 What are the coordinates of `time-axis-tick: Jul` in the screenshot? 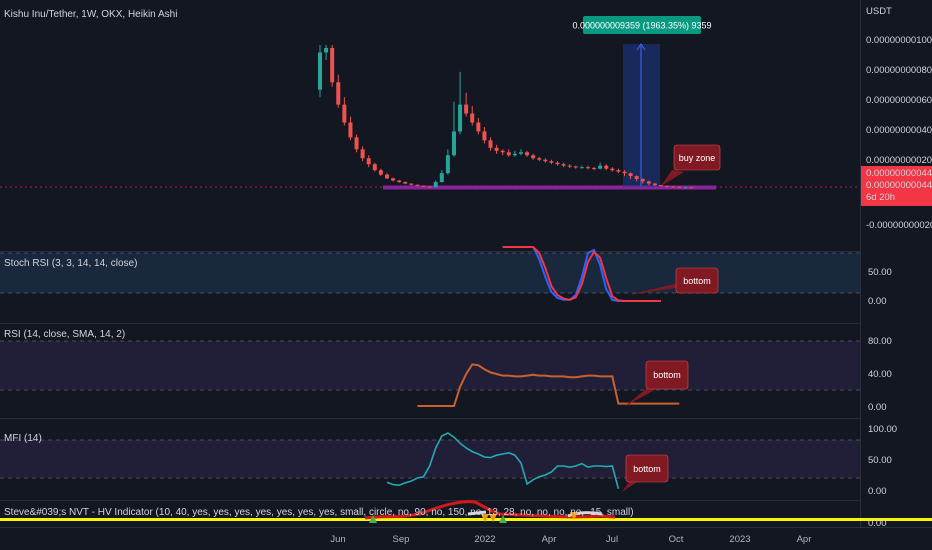 It's located at (612, 539).